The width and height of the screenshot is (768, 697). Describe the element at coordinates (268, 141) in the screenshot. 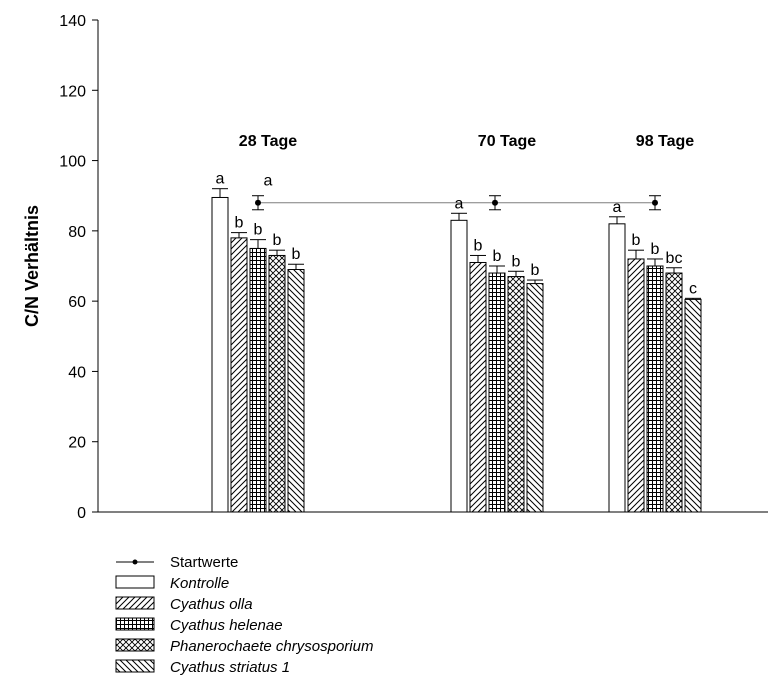

I see `group-label: 28 Tage` at that location.